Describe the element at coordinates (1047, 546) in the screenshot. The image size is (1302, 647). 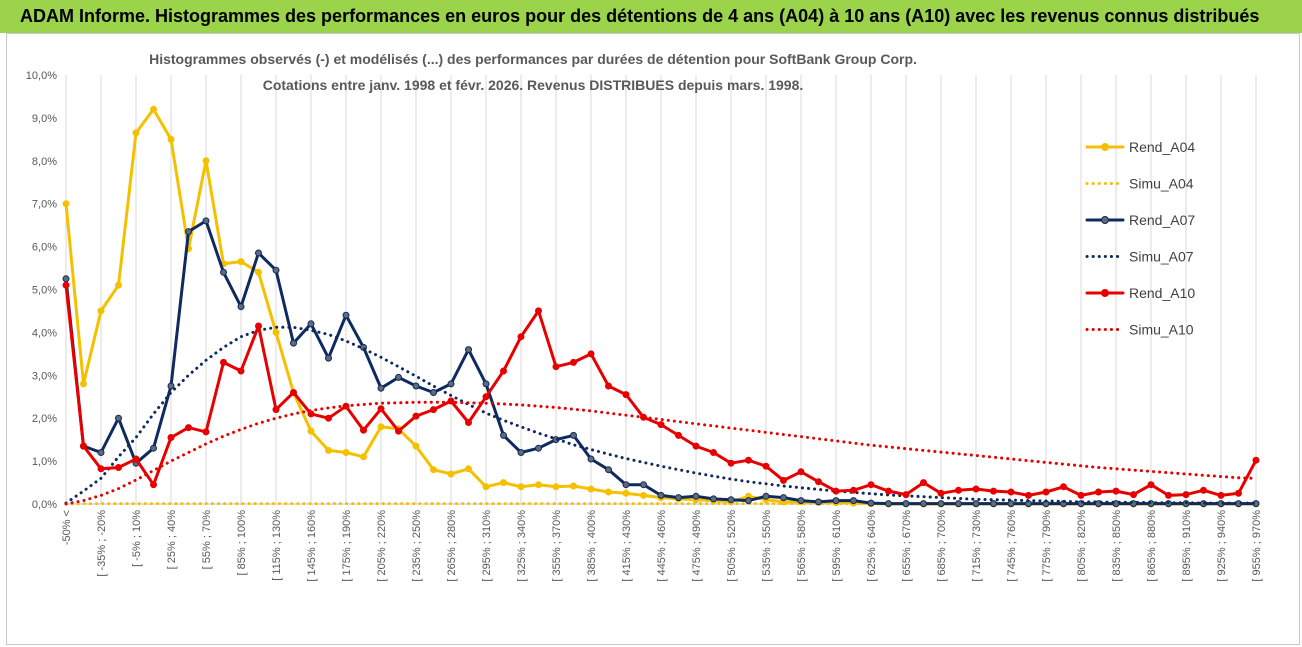
I see `x-tick-label: [ 775% ; 790%` at that location.